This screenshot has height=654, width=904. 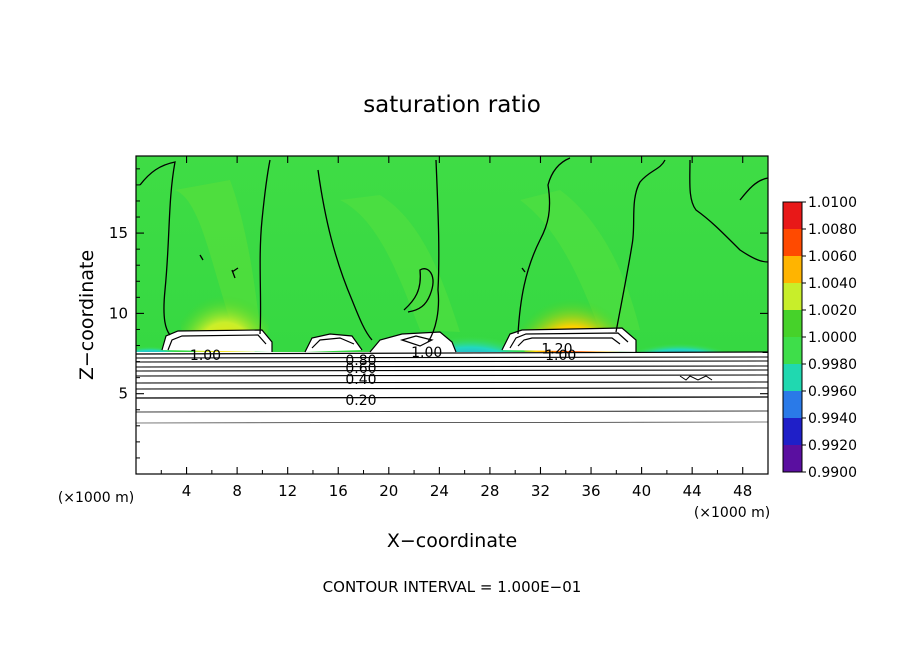 I want to click on y-tick-label: 15, so click(x=118, y=233).